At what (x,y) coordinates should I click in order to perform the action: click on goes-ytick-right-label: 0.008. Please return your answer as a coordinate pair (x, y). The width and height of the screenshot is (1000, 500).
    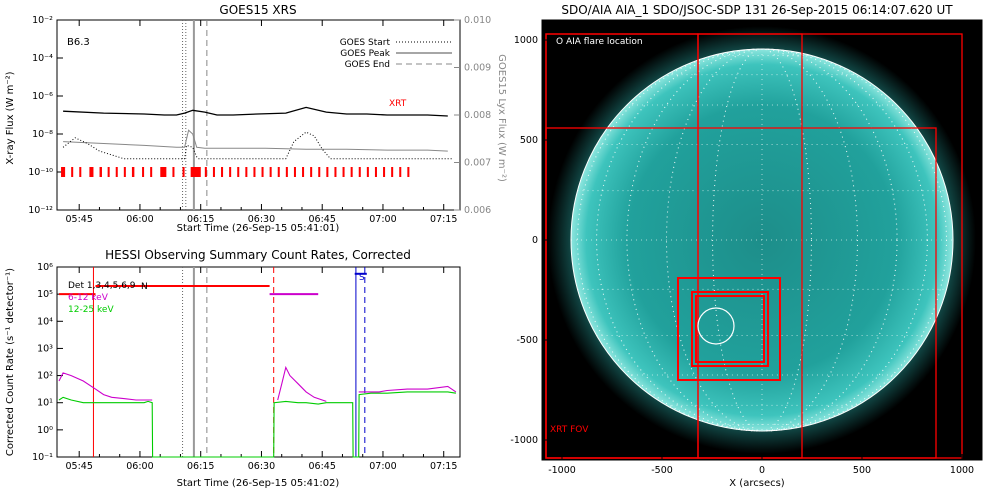
    Looking at the image, I should click on (477, 115).